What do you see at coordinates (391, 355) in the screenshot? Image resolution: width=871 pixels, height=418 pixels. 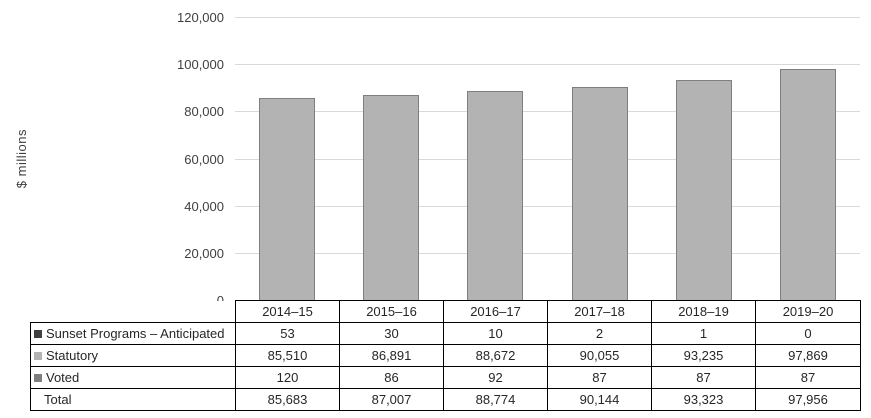 I see `table-cell: 86,891` at bounding box center [391, 355].